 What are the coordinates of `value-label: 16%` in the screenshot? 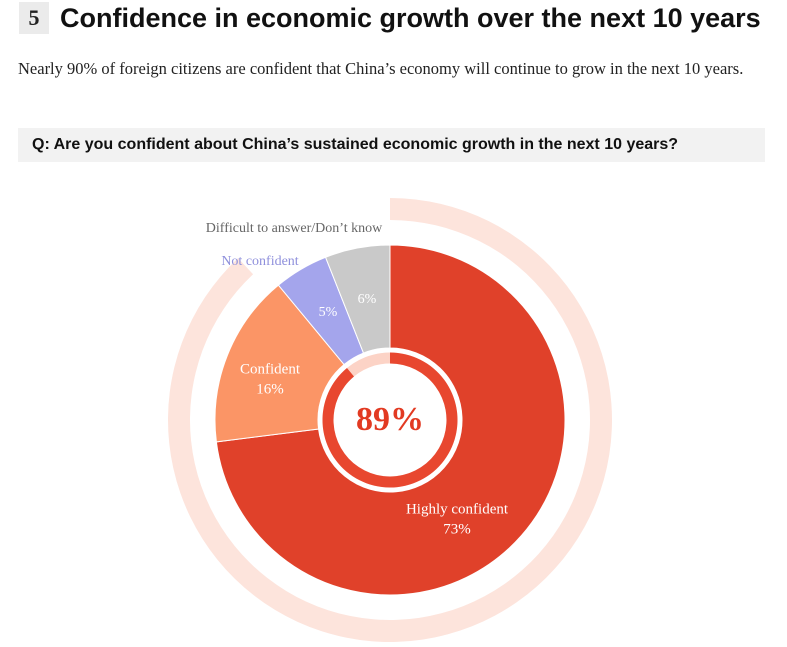 It's located at (270, 389).